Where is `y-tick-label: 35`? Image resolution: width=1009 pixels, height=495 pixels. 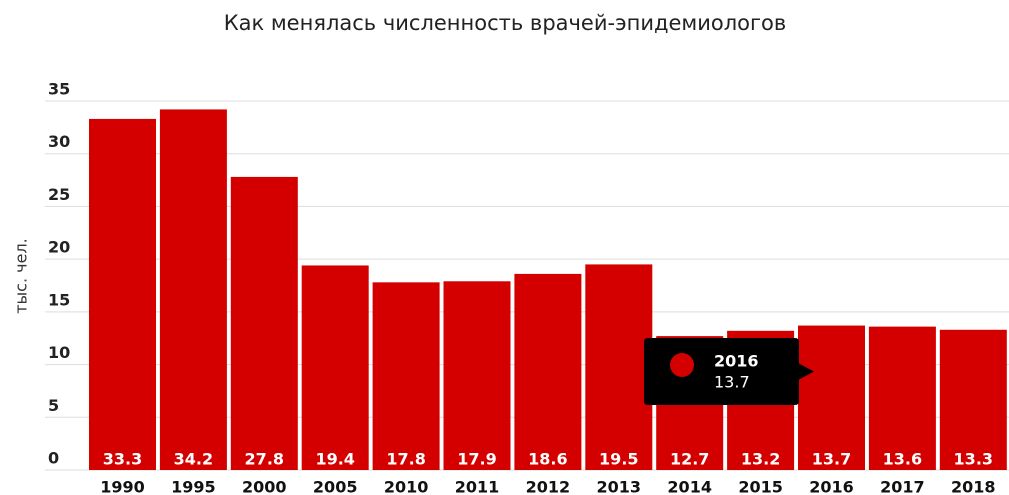 y-tick-label: 35 is located at coordinates (59, 89).